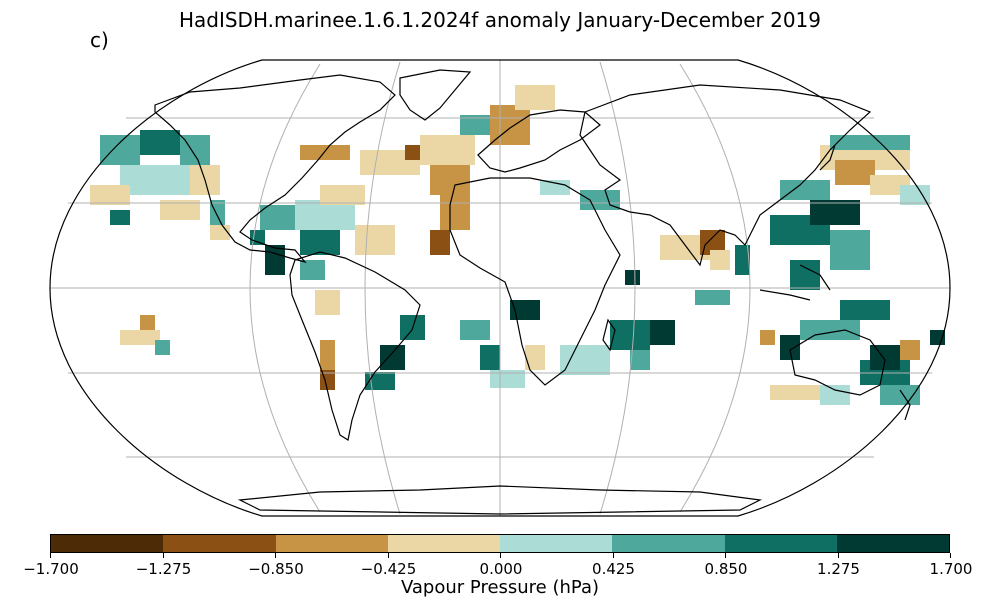 This screenshot has width=1000, height=600. What do you see at coordinates (501, 569) in the screenshot?
I see `colorbar-tick-label: 0.000` at bounding box center [501, 569].